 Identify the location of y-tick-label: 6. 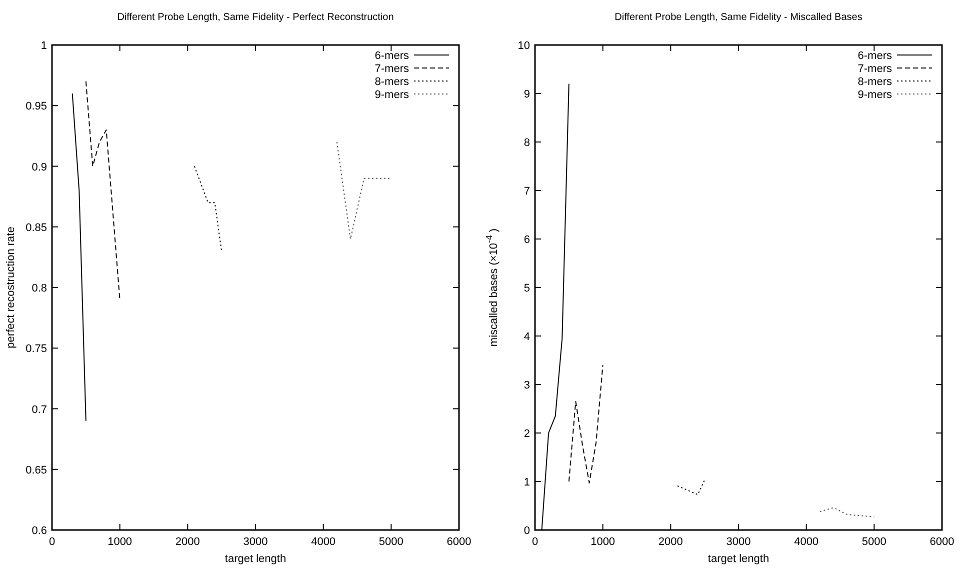
(527, 240).